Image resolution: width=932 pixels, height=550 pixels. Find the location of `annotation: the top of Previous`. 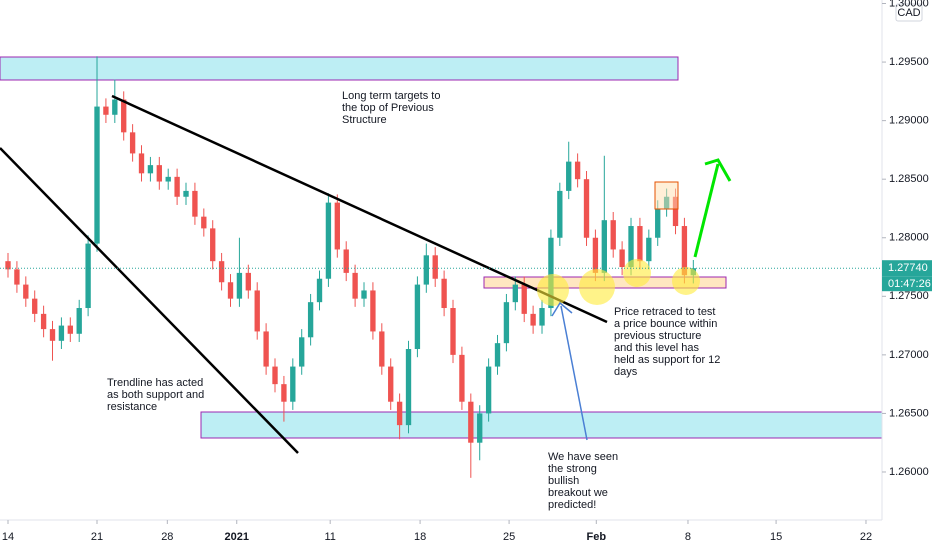

annotation: the top of Previous is located at coordinates (388, 108).